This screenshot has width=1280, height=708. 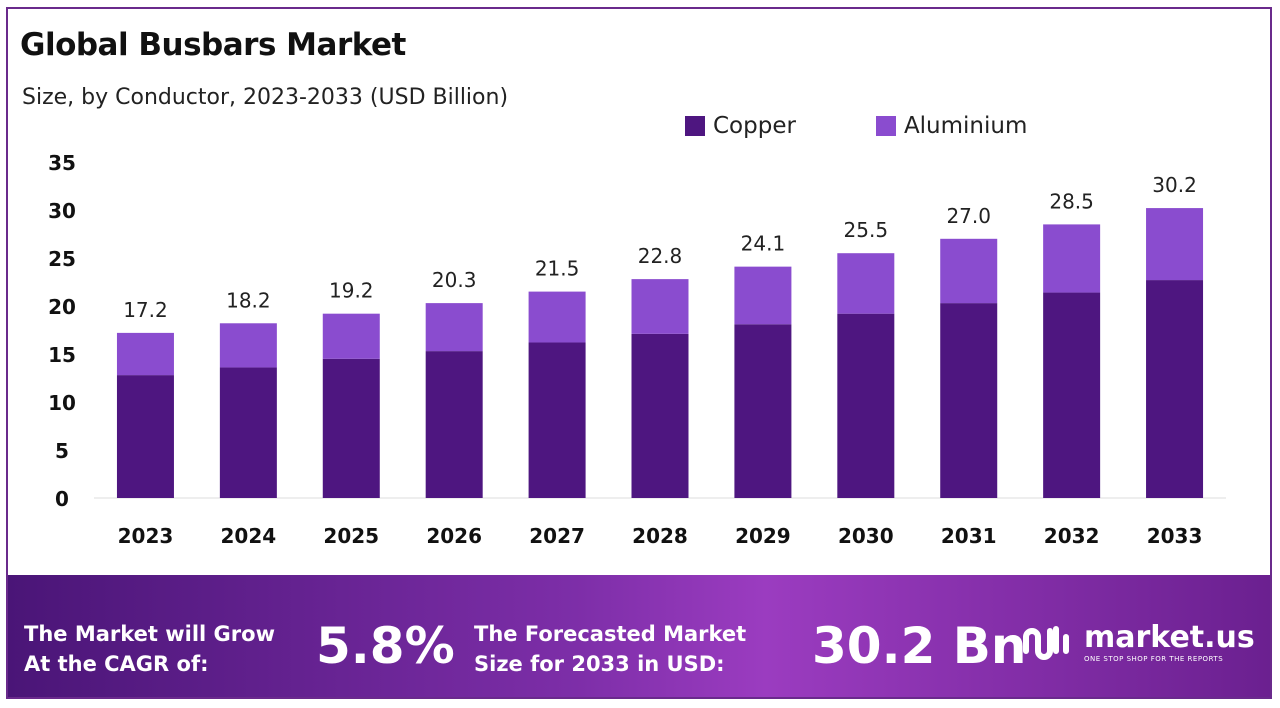 What do you see at coordinates (660, 256) in the screenshot?
I see `data-label-total: 22.8` at bounding box center [660, 256].